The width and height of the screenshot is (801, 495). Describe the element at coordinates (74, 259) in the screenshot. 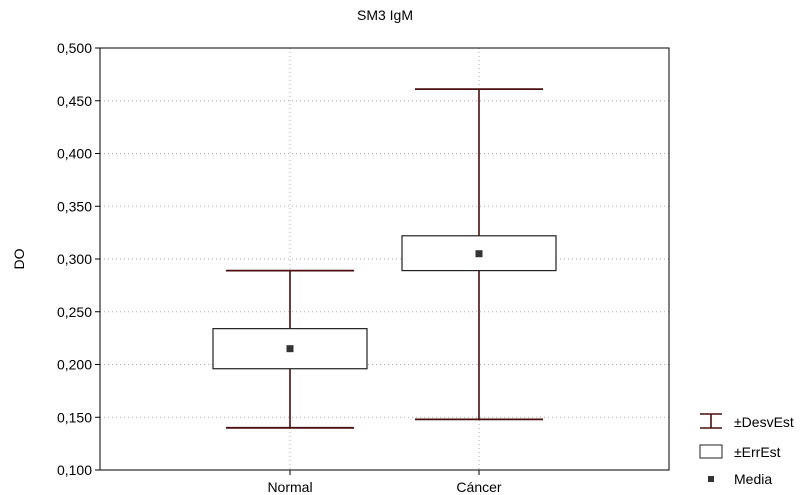

I see `y-tick-label: 0,300` at that location.